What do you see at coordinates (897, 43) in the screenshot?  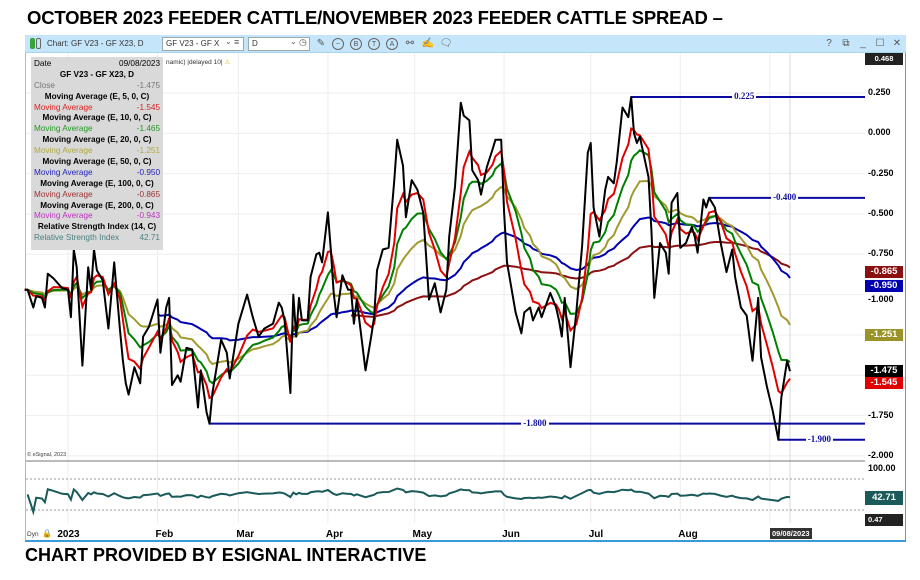 I see `close-icon: ✕` at bounding box center [897, 43].